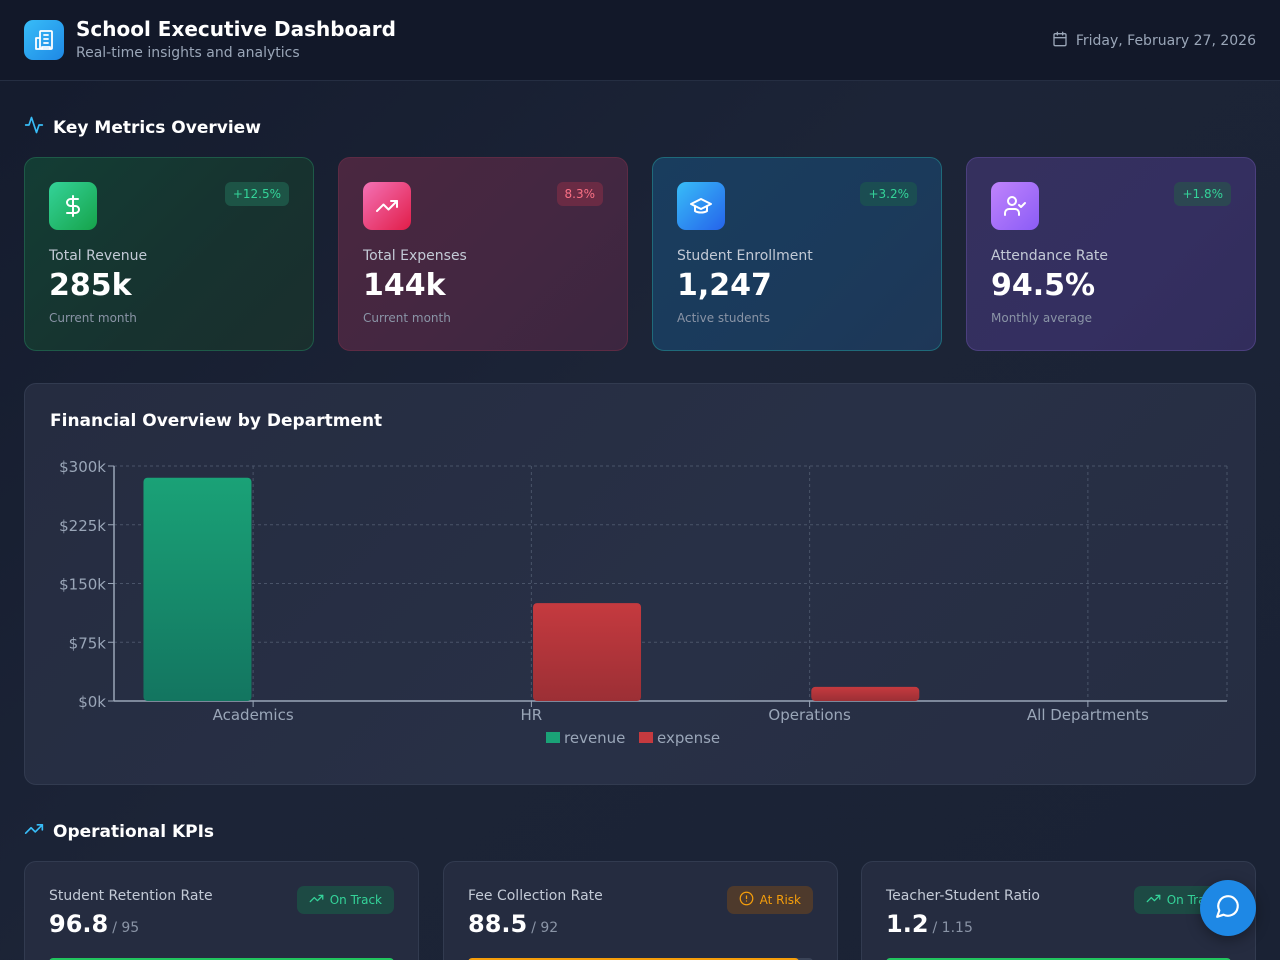  Describe the element at coordinates (98, 256) in the screenshot. I see `metric-label: Total Revenue` at that location.